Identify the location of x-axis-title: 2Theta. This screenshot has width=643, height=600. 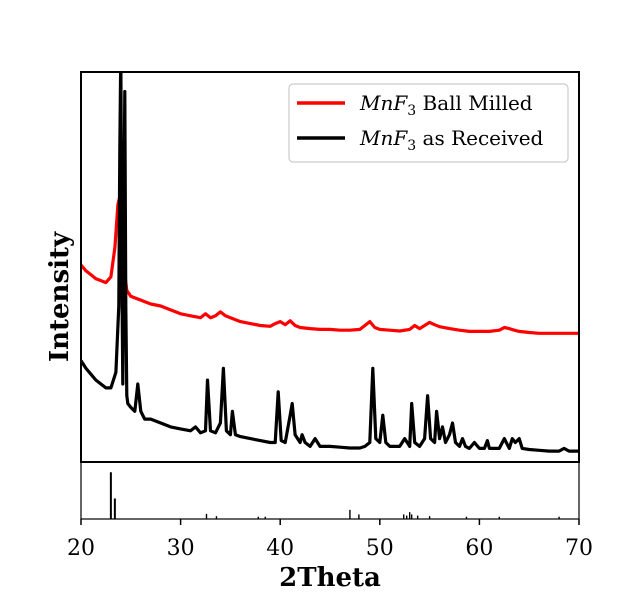
(330, 578).